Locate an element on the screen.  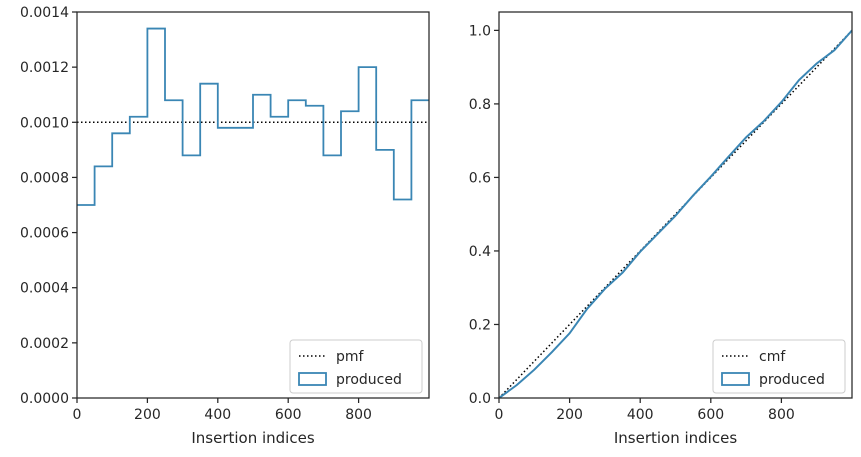
y-tick-label: 0.0010 is located at coordinates (44, 123).